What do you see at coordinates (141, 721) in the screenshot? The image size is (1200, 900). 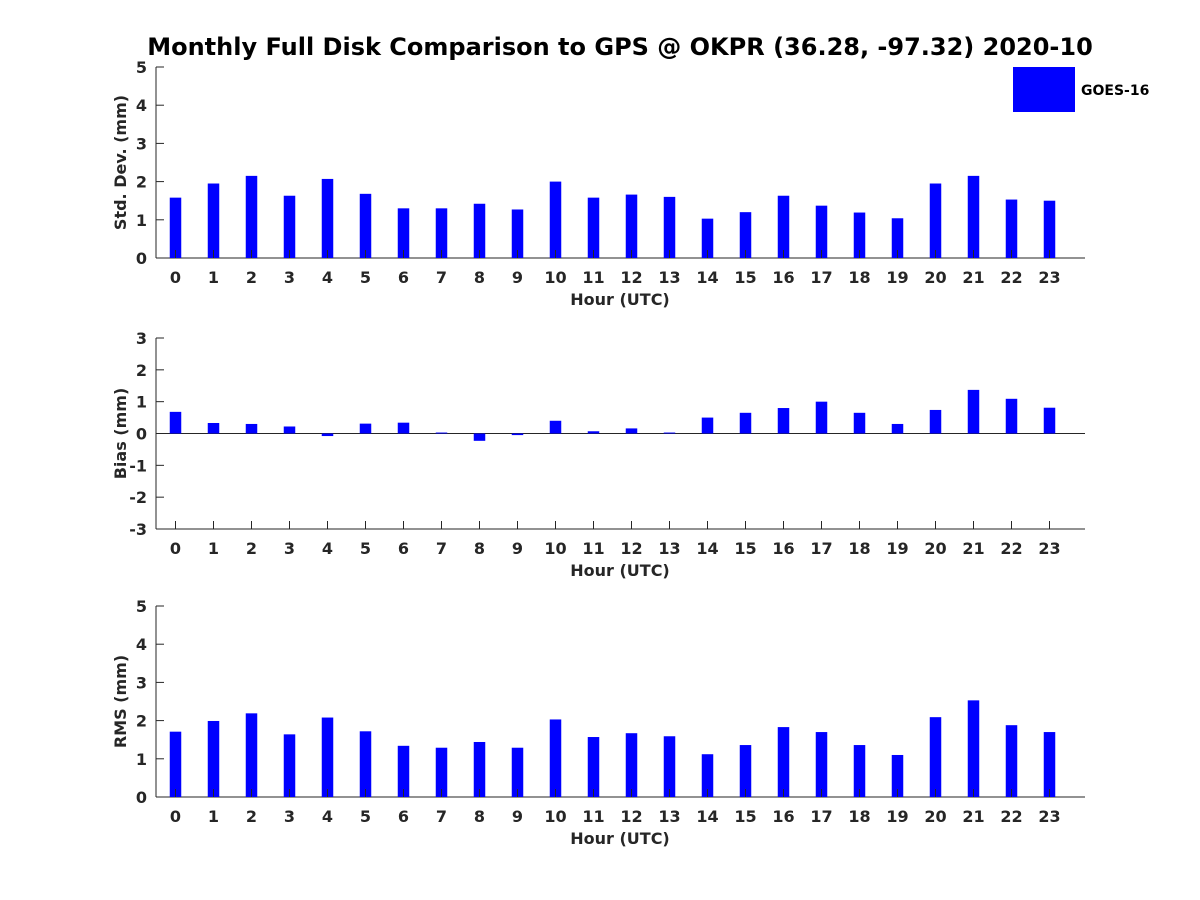 I see `rms-y-tick-label: 2` at bounding box center [141, 721].